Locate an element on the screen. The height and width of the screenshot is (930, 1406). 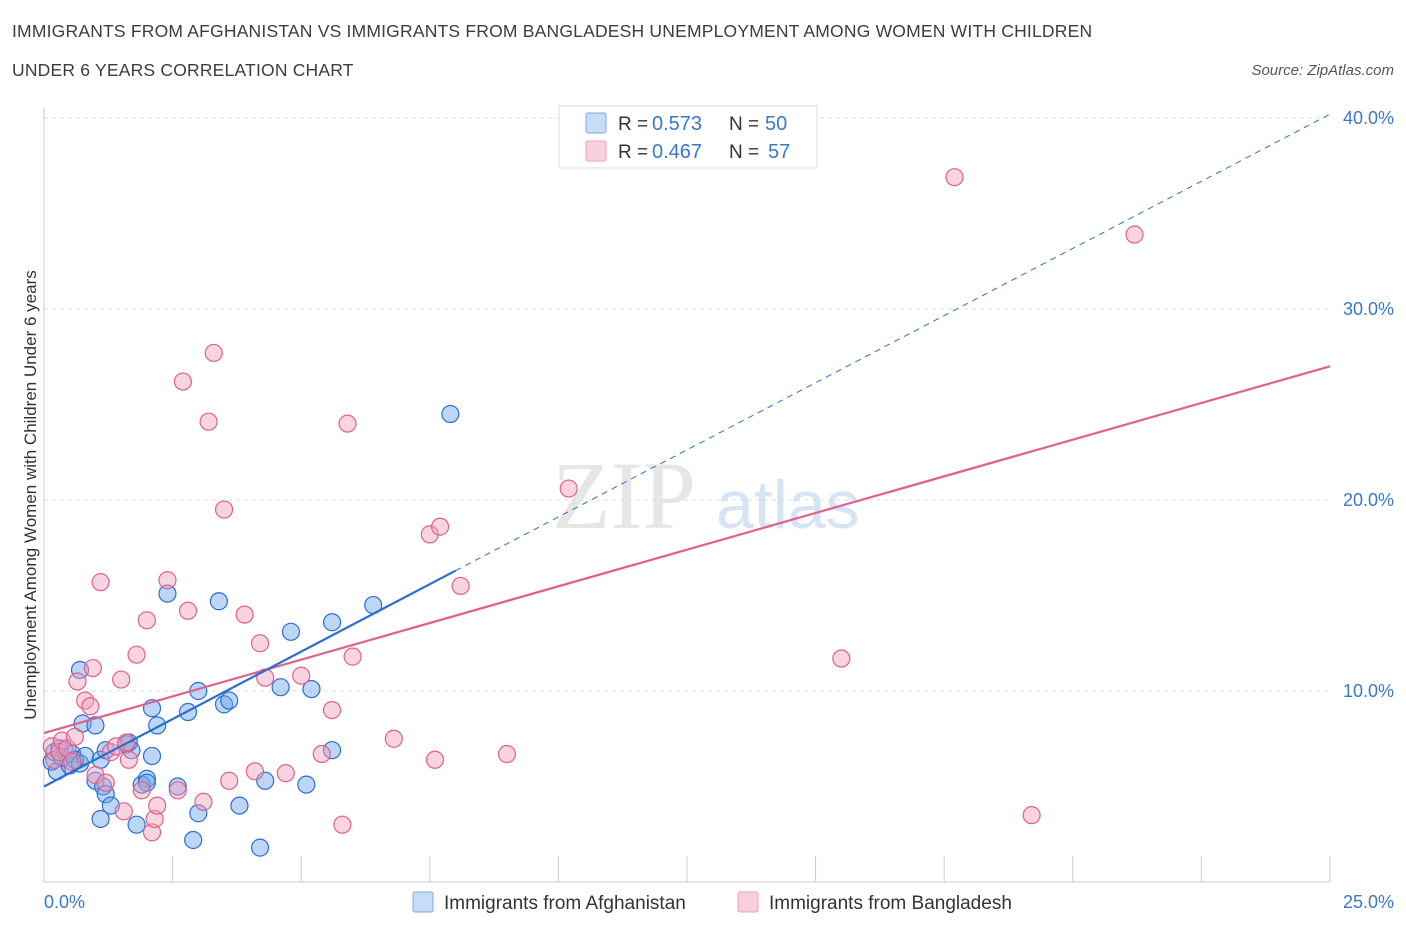
bottom-legend-label-afghanistan: Immigrants from Afghanistan is located at coordinates (565, 903).